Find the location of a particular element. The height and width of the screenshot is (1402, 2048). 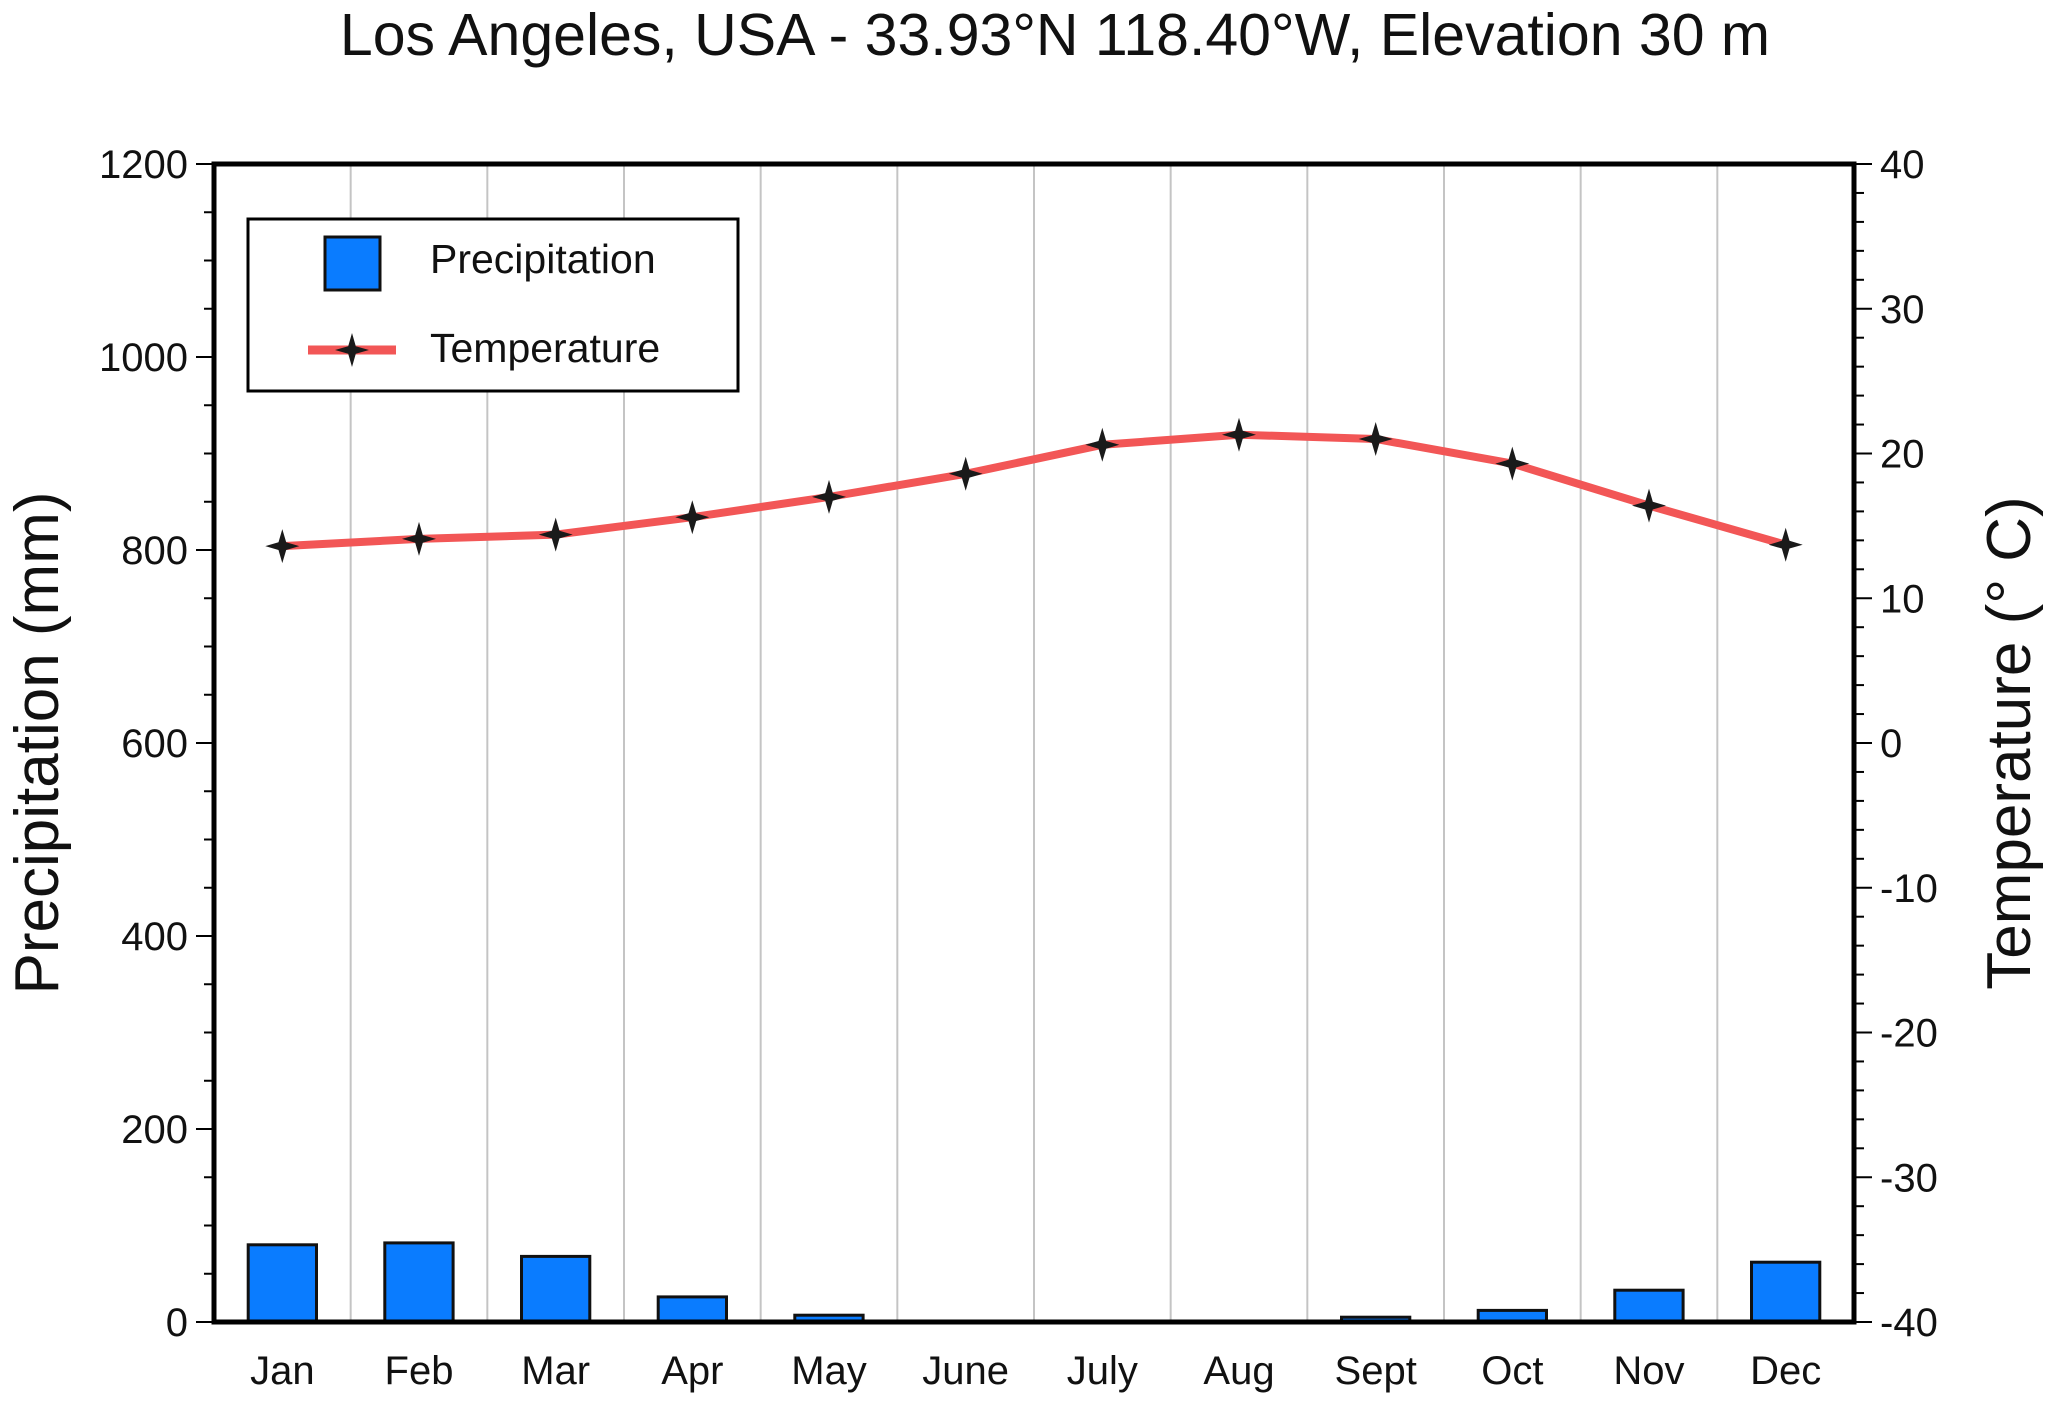

y2-axis-label: Temperature (° C) is located at coordinates (2009, 742).